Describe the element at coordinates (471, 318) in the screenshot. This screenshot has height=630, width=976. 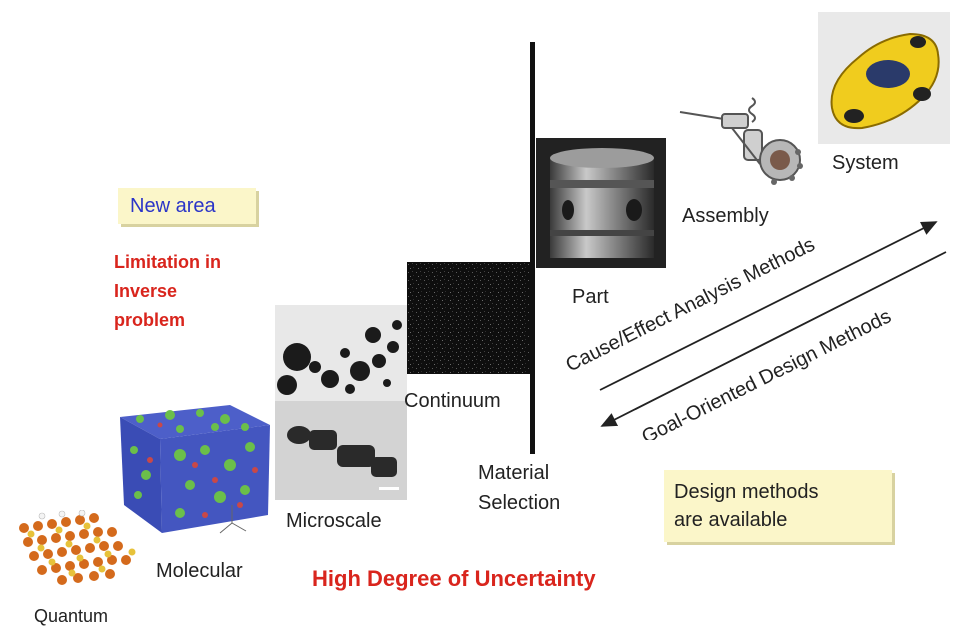
I see `continuum-texture-image` at that location.